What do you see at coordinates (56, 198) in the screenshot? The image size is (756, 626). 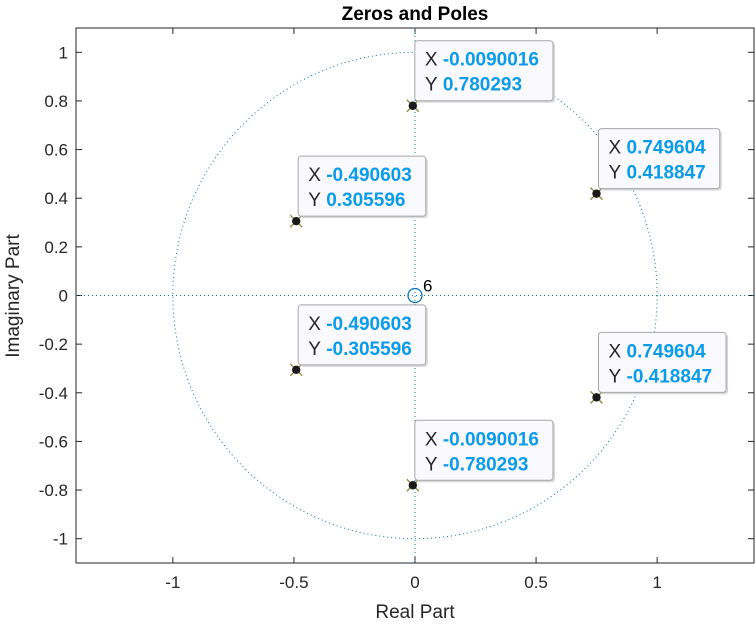 I see `y-tick-label: 0.4` at bounding box center [56, 198].